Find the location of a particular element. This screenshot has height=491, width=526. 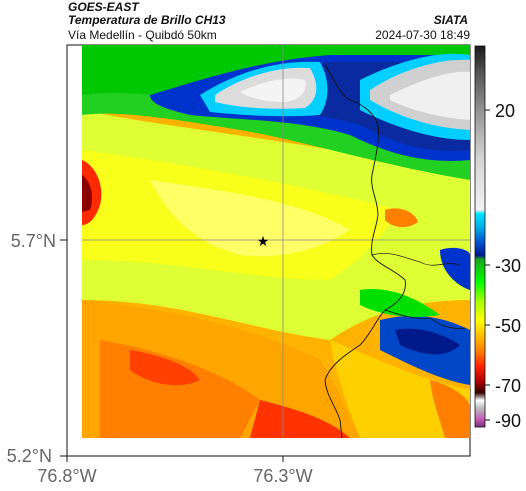

route-subtitle: Vía Medellín - Quibdó 50km is located at coordinates (142, 35).